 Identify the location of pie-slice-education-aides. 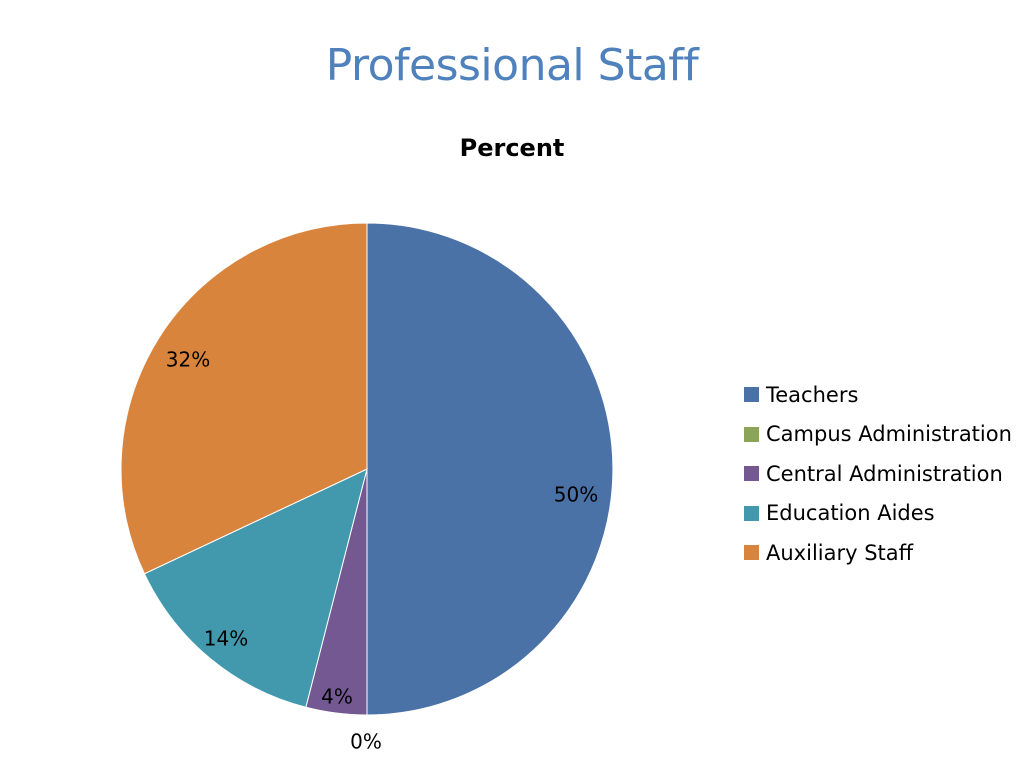
(255, 588).